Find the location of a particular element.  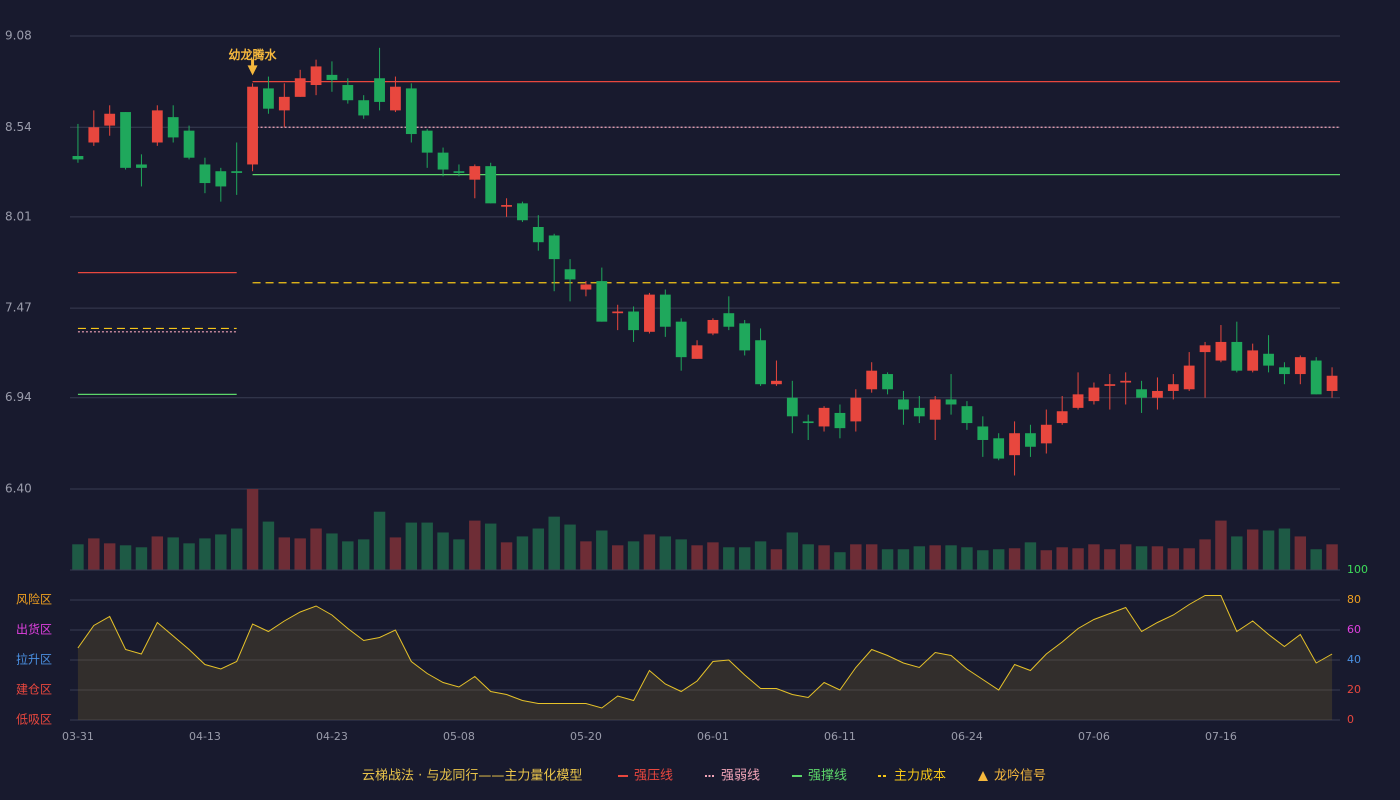

chart-title: 云梯战法 · 与龙同行——主力量化模型 is located at coordinates (472, 776).